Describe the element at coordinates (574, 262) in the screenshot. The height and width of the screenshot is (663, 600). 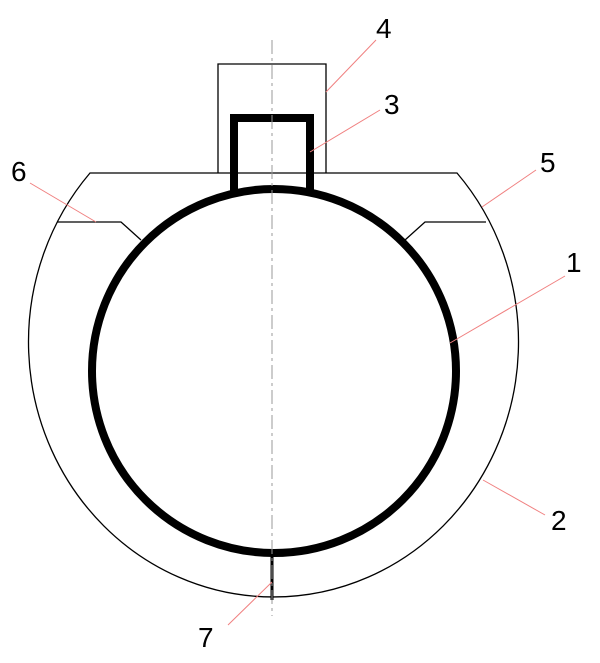
I see `label-1: 1` at that location.